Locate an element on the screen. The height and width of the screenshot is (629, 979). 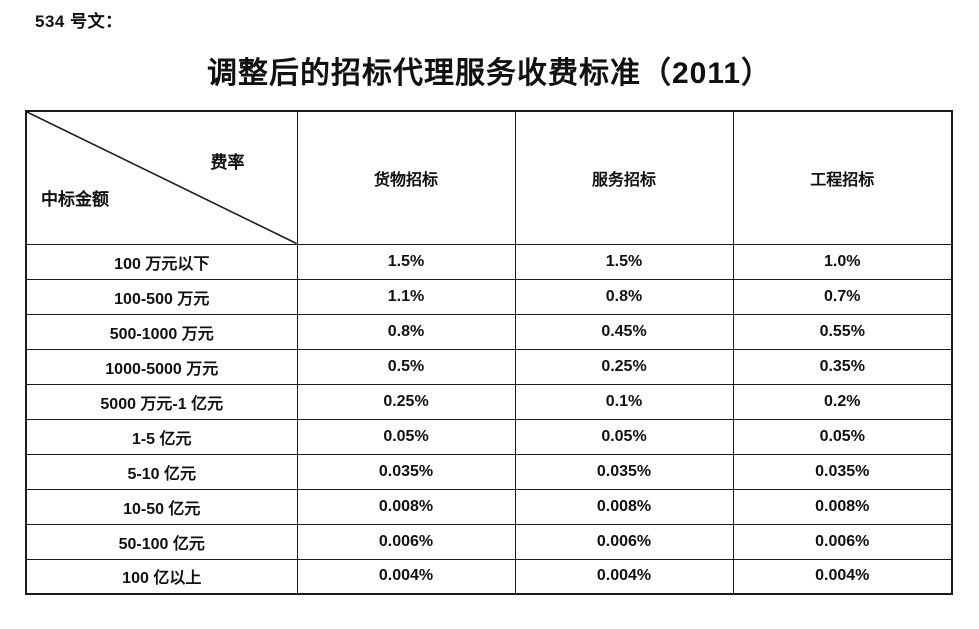
rate-cell: 1.1% is located at coordinates (406, 296).